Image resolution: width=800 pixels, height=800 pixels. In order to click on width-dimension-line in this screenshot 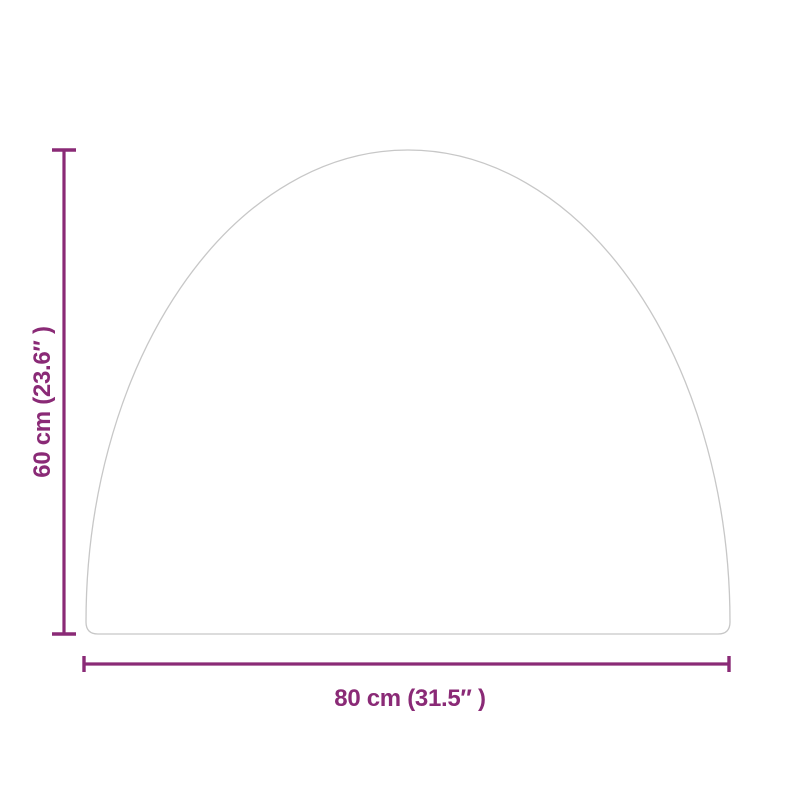, I will do `click(406, 664)`.